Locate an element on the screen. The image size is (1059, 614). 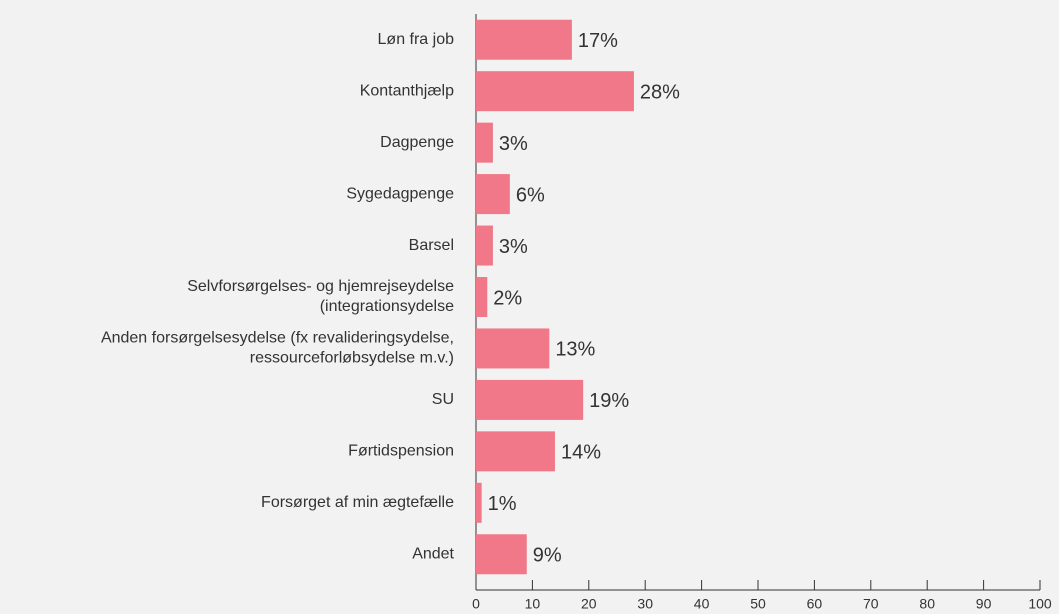
value-label: 2% is located at coordinates (507, 298).